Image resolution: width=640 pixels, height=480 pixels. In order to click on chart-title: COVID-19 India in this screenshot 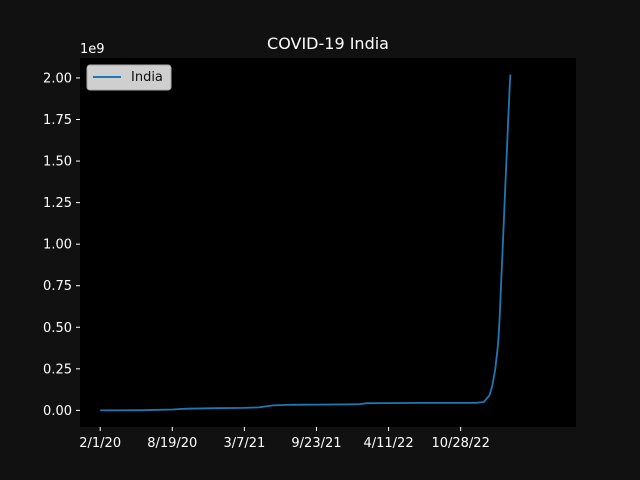, I will do `click(328, 43)`.